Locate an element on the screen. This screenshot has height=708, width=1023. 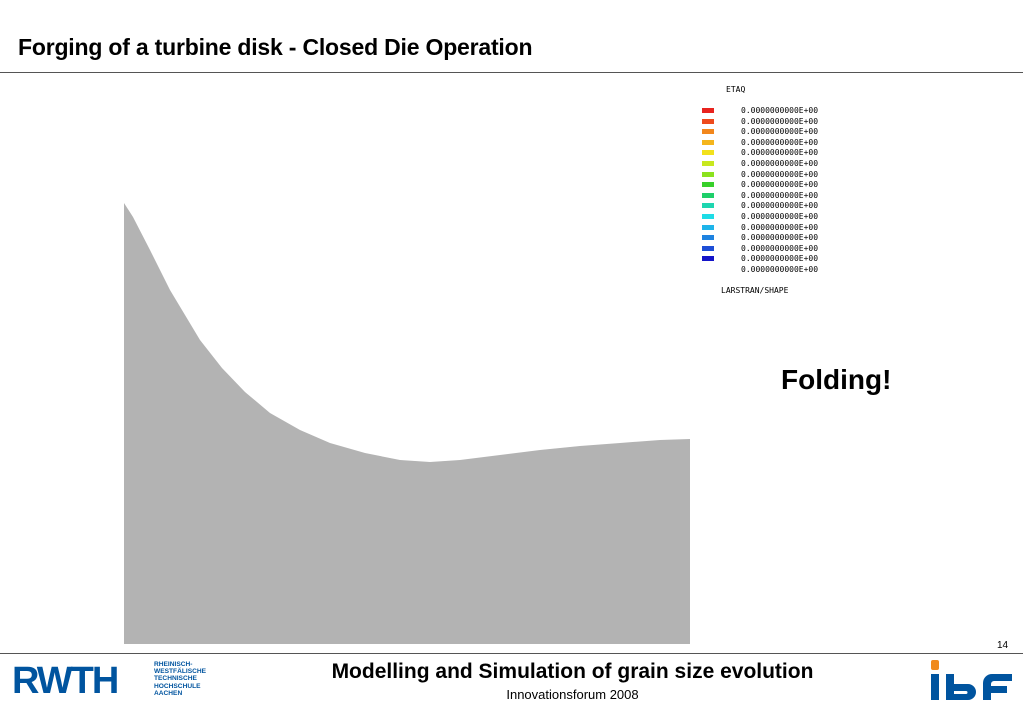
ibf-logo-f is located at coordinates (997, 687).